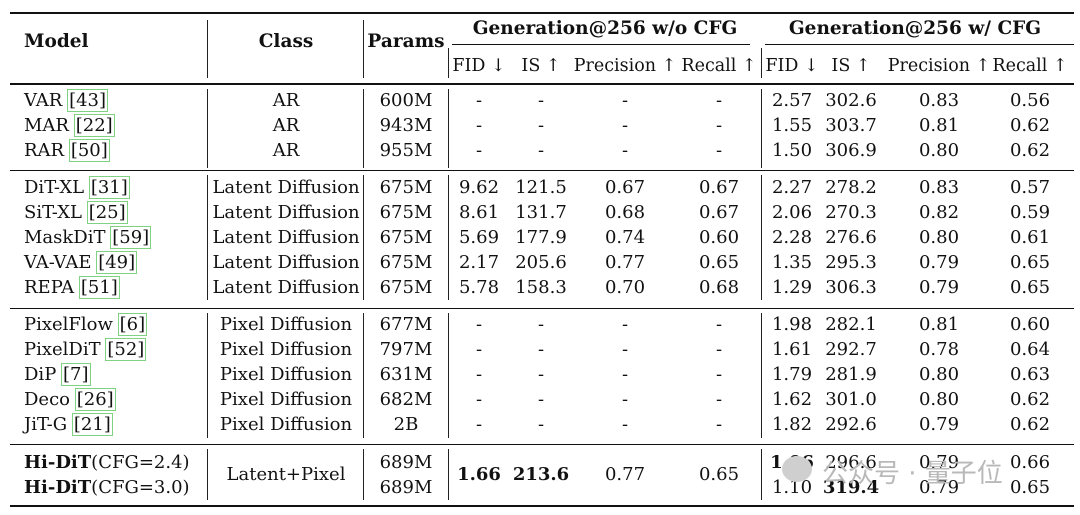  What do you see at coordinates (792, 324) in the screenshot?
I see `metric-cfg: 1.98` at bounding box center [792, 324].